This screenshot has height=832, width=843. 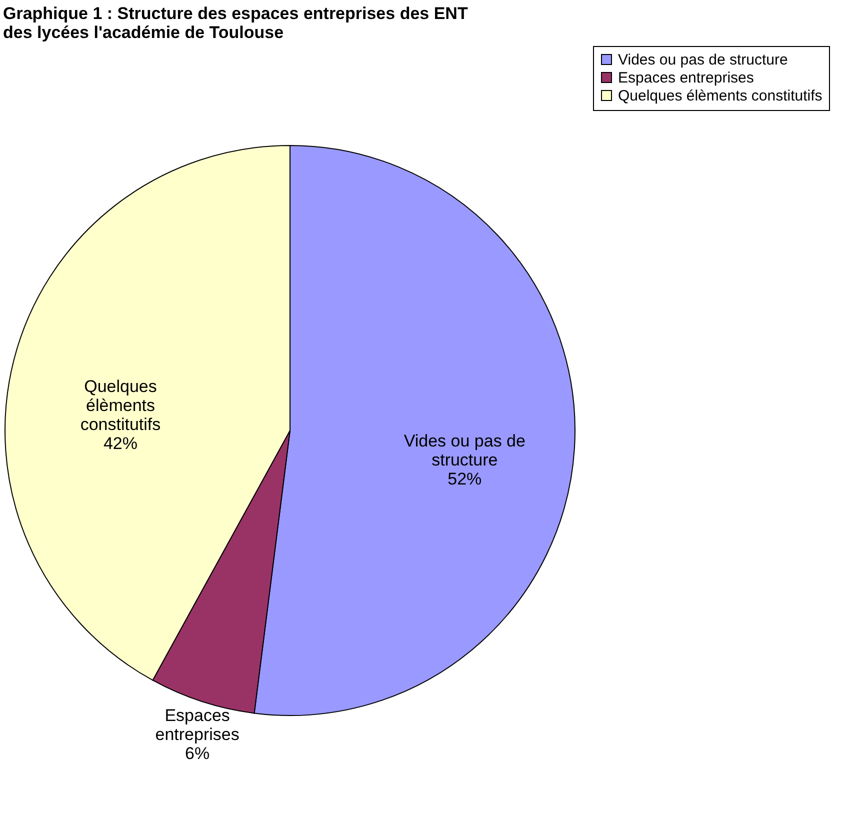 What do you see at coordinates (686, 78) in the screenshot?
I see `legend-label: Espaces entreprises` at bounding box center [686, 78].